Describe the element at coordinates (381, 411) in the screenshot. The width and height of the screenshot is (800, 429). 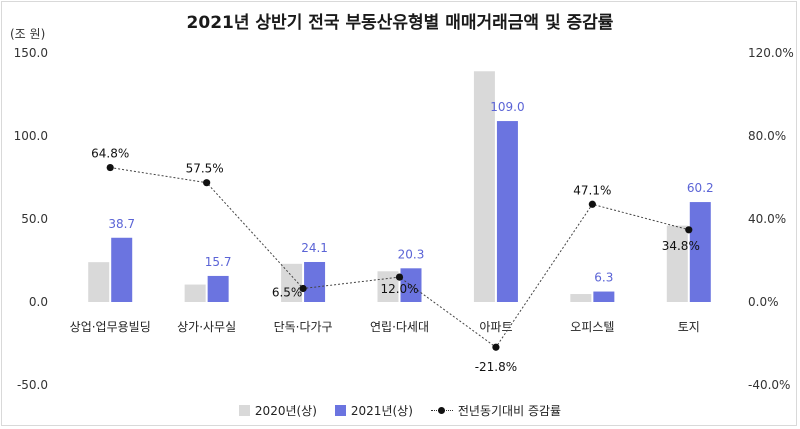
I see `legend-label-2021: 2021년(상)` at that location.